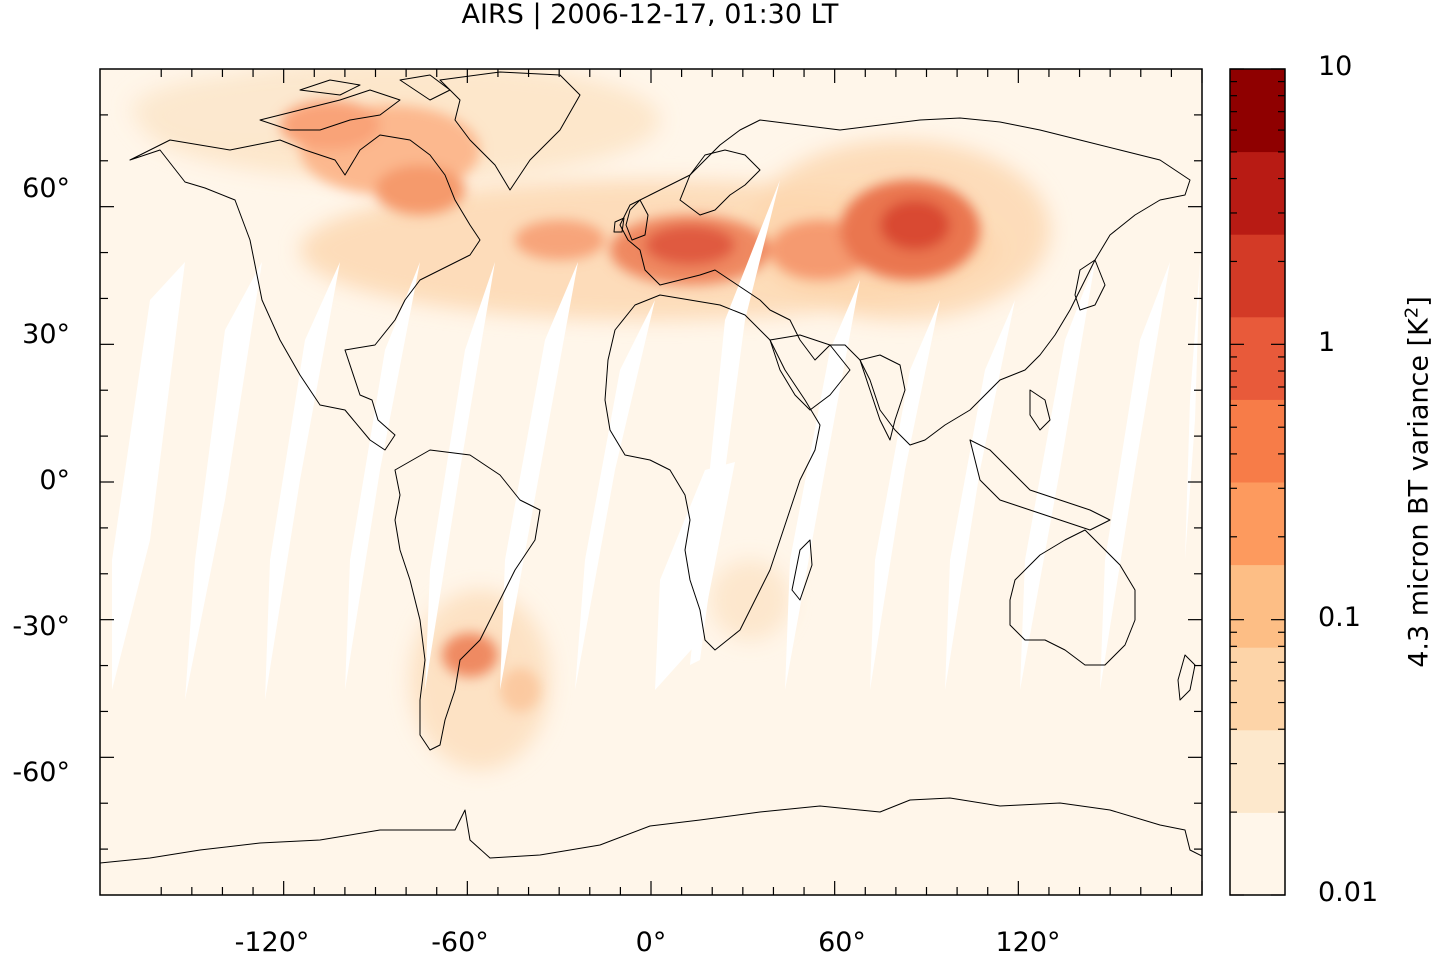 This screenshot has height=958, width=1442. I want to click on colorbar-ticks, so click(1257, 482).